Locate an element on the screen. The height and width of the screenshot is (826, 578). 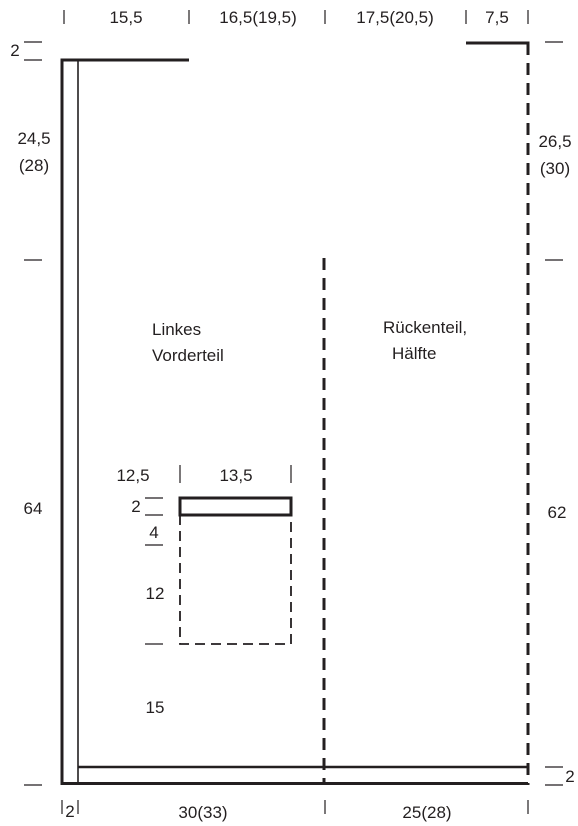
top-ticks is located at coordinates (296, 17).